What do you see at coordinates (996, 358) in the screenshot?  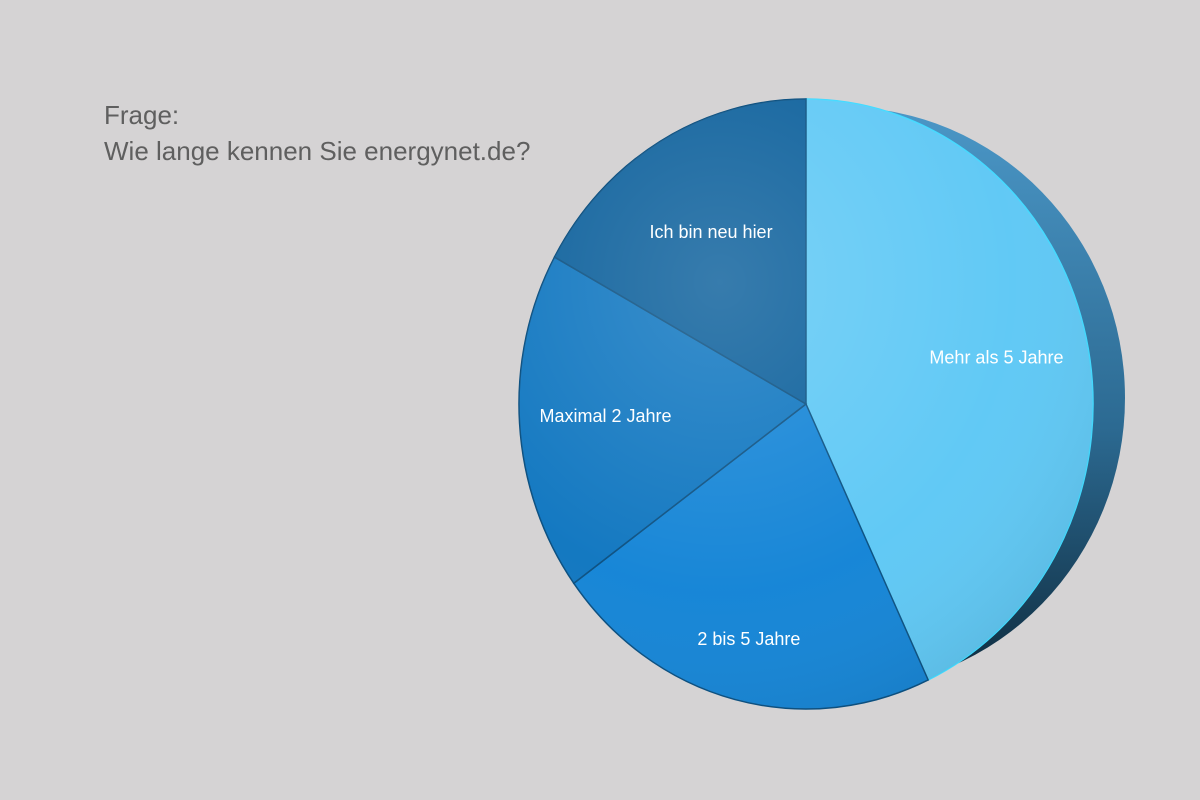 I see `slice-label: Mehr als 5 Jahre` at bounding box center [996, 358].